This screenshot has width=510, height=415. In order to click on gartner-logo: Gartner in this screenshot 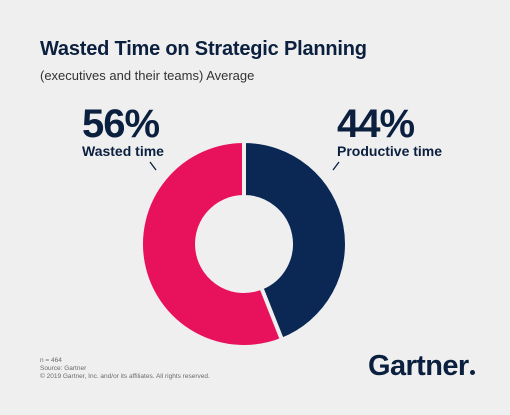, I will do `click(421, 366)`.